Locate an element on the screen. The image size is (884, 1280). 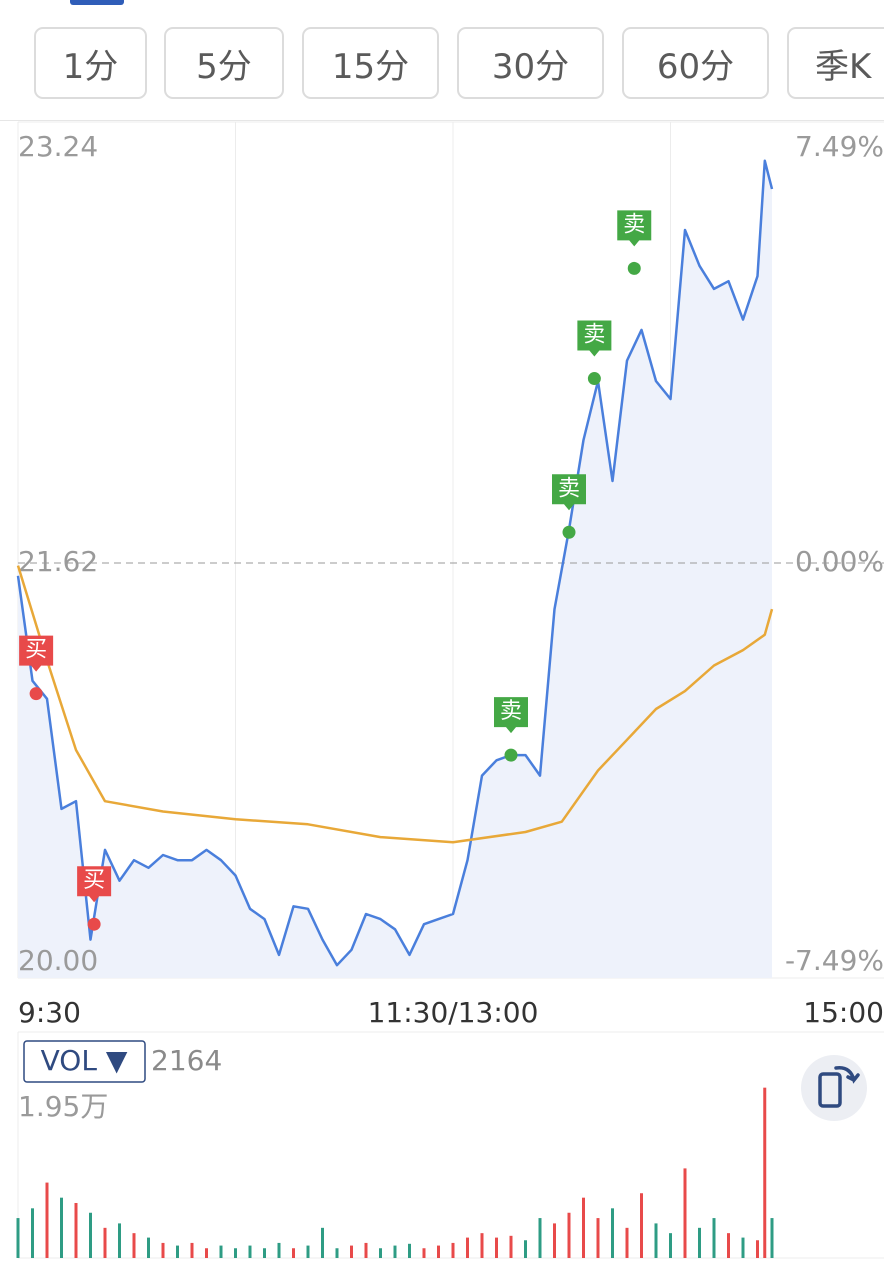
rotate-bg is located at coordinates (834, 1088).